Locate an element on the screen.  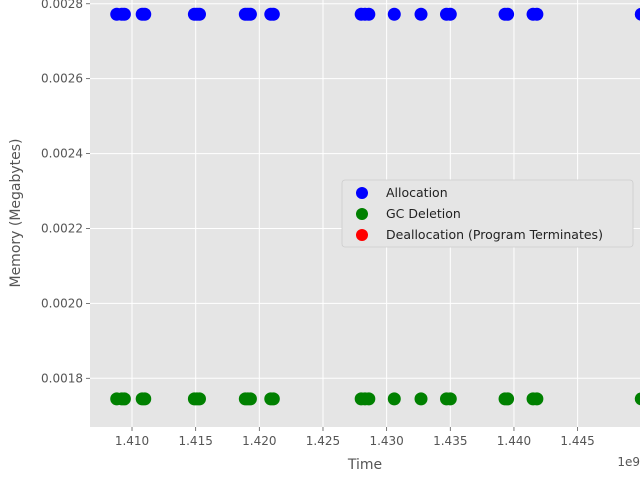
y-axis-label: Memory (Megabytes) is located at coordinates (16, 212).